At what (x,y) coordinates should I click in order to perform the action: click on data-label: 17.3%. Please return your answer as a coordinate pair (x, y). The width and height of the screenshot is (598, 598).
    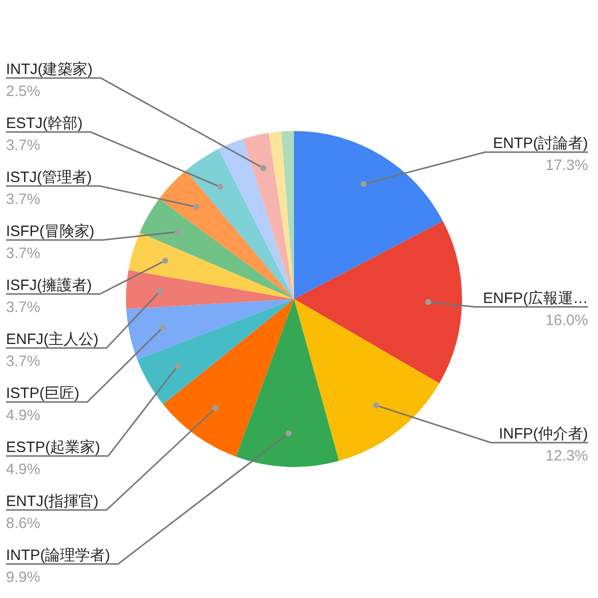
    Looking at the image, I should click on (566, 165).